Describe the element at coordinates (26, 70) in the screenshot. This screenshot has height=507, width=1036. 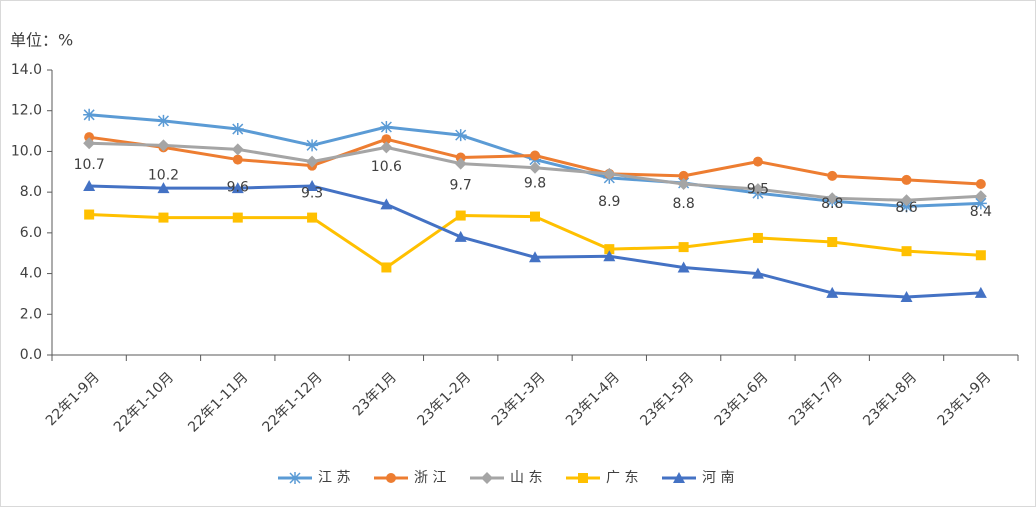
I see `y-tick-label: 14.0` at that location.